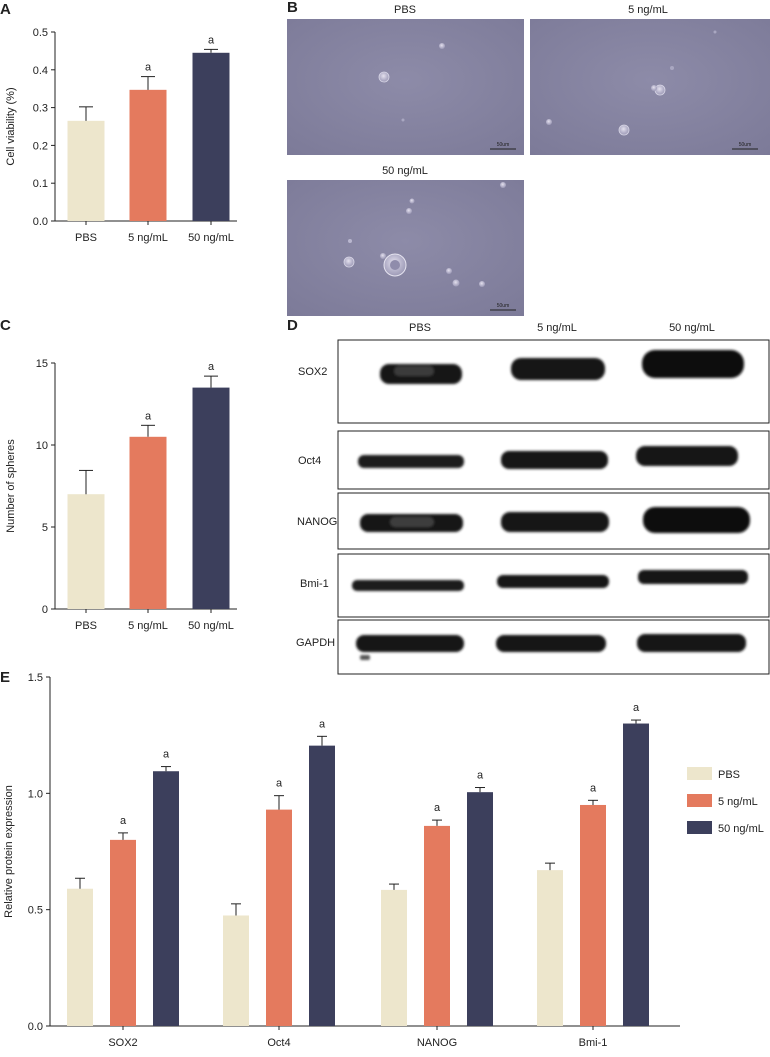 Image resolution: width=770 pixels, height=1057 pixels. I want to click on y-tick-label: 5, so click(45, 528).